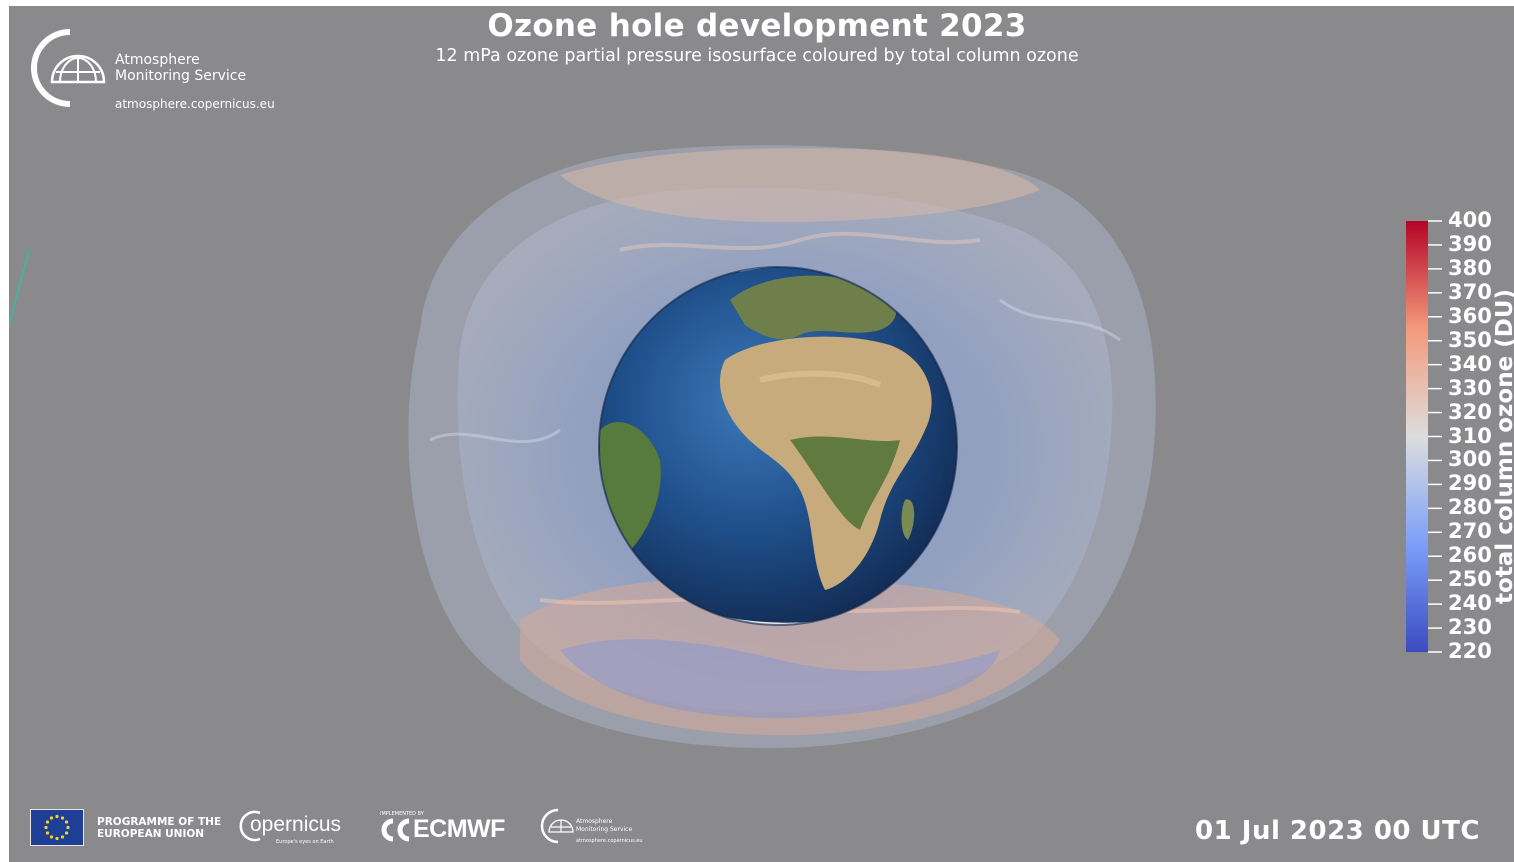  What do you see at coordinates (778, 446) in the screenshot?
I see `earth-globe` at bounding box center [778, 446].